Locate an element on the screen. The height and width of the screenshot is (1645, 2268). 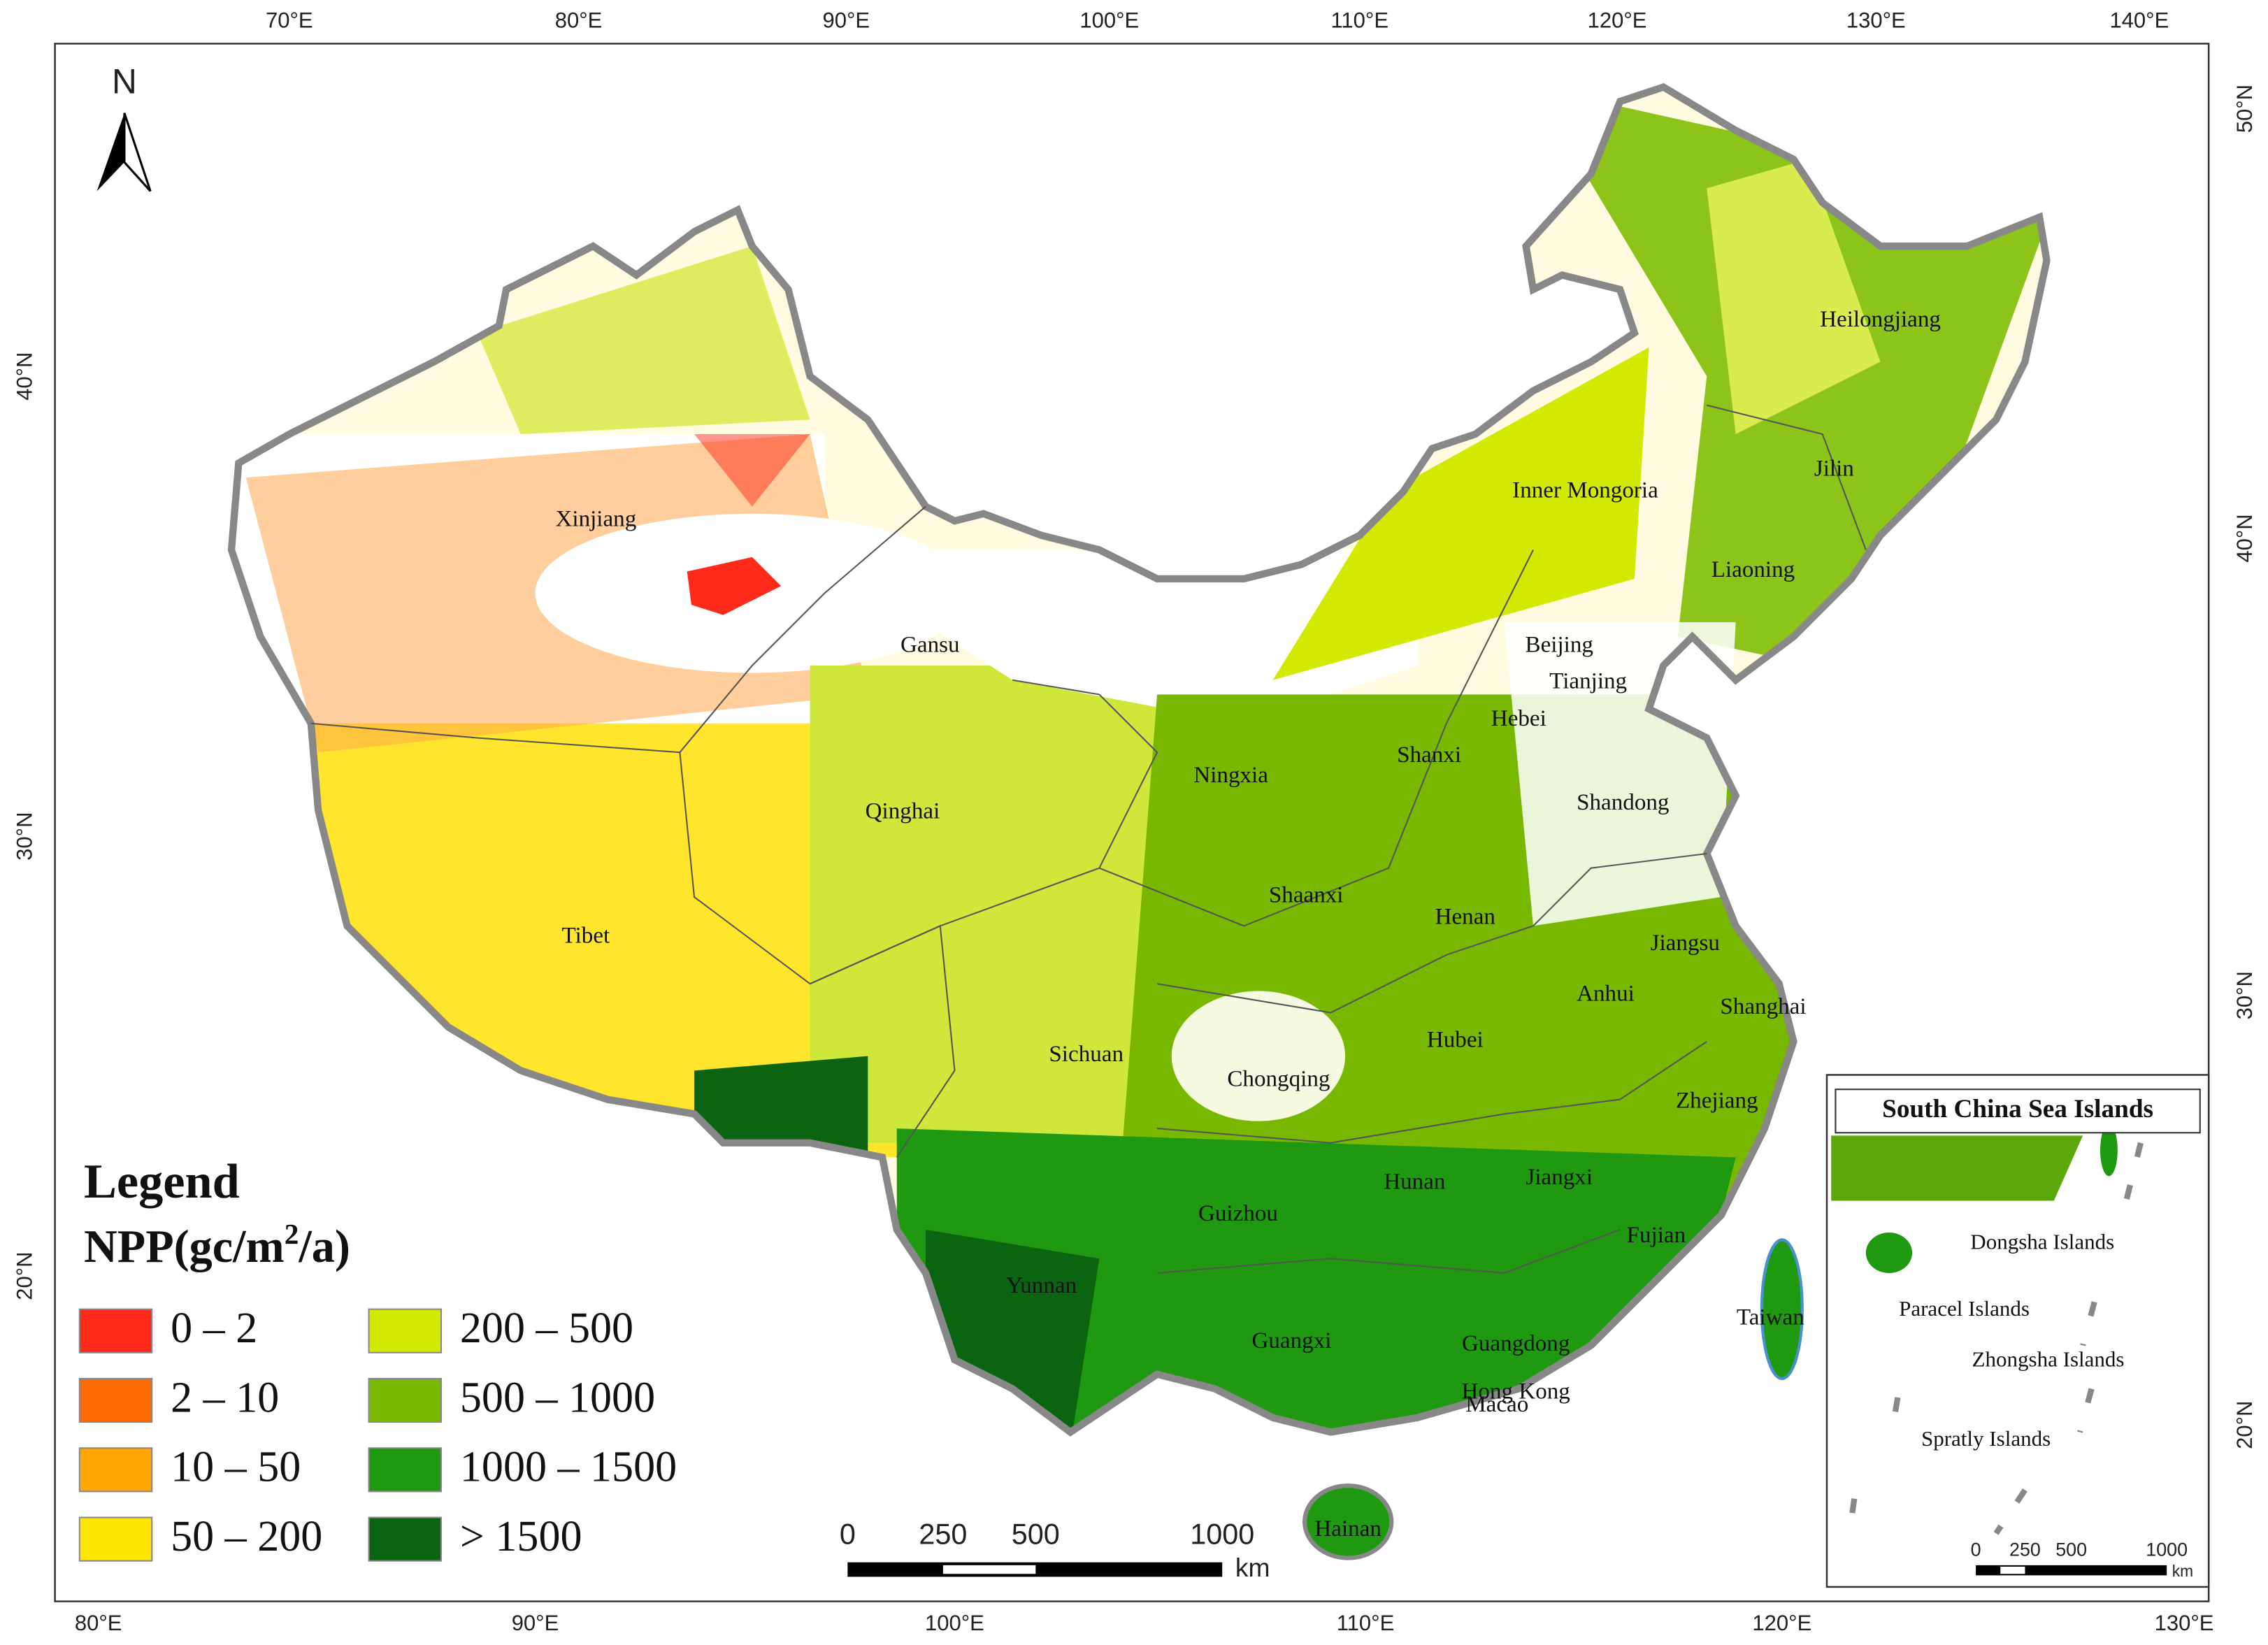
scale-unit: km is located at coordinates (1252, 1567).